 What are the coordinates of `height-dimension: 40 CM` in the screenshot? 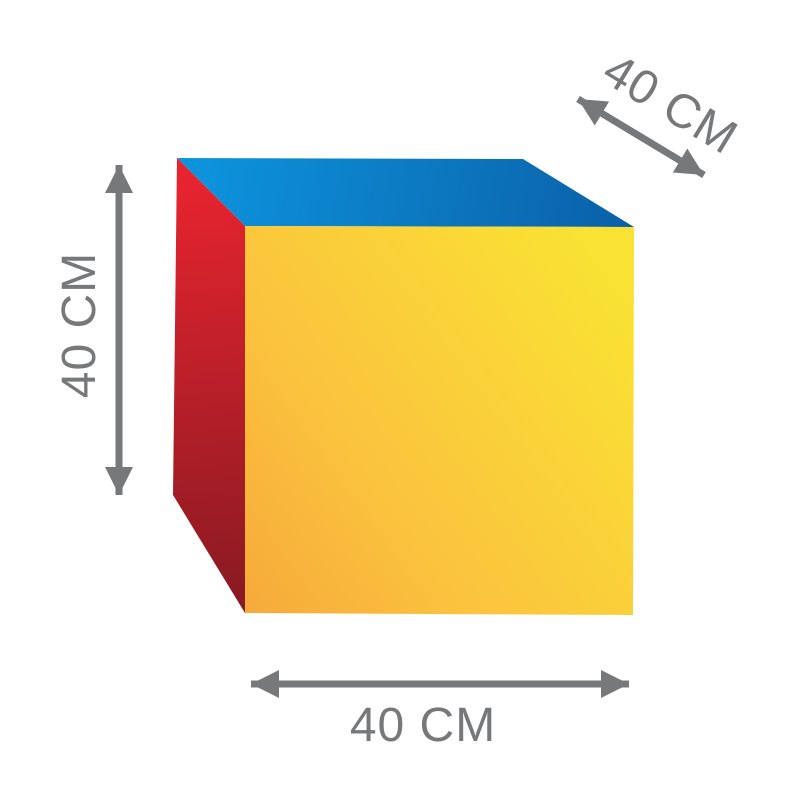 It's located at (93, 330).